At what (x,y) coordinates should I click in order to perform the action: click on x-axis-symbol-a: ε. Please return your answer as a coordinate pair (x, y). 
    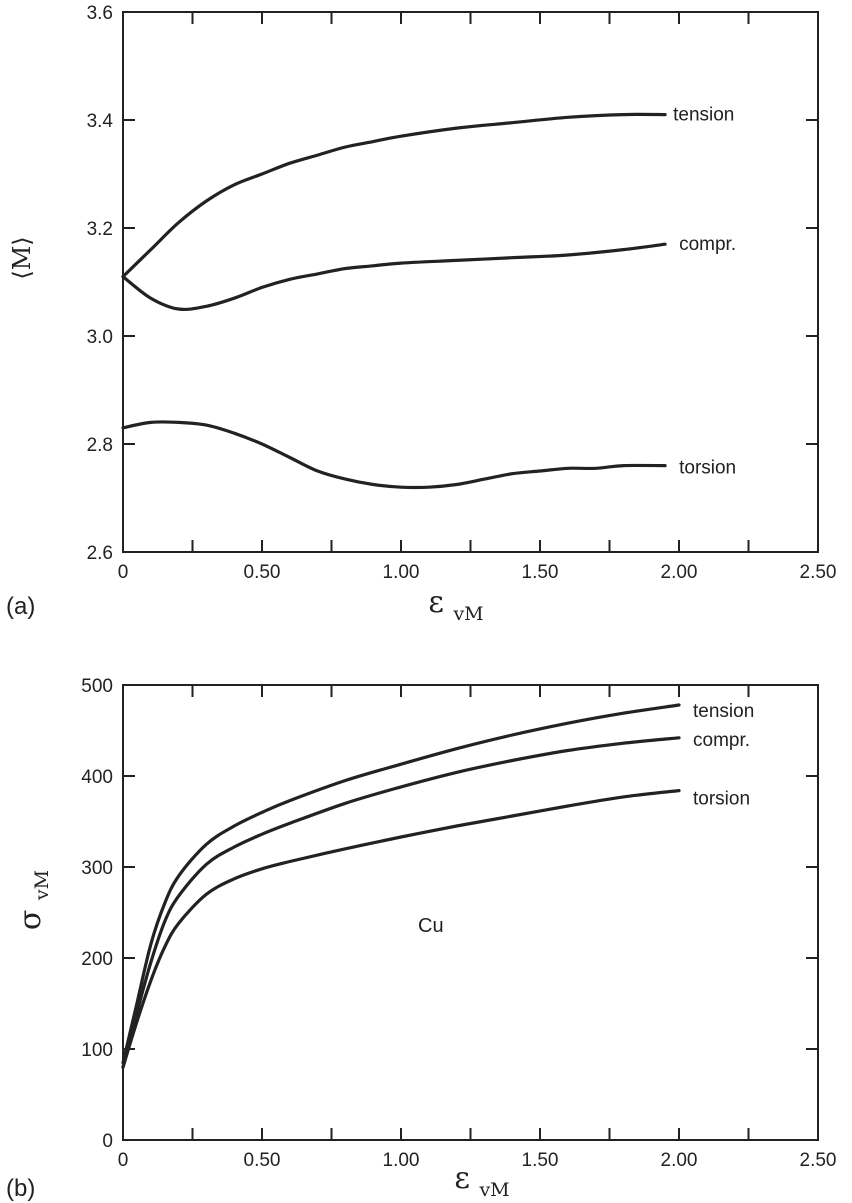
    Looking at the image, I should click on (436, 602).